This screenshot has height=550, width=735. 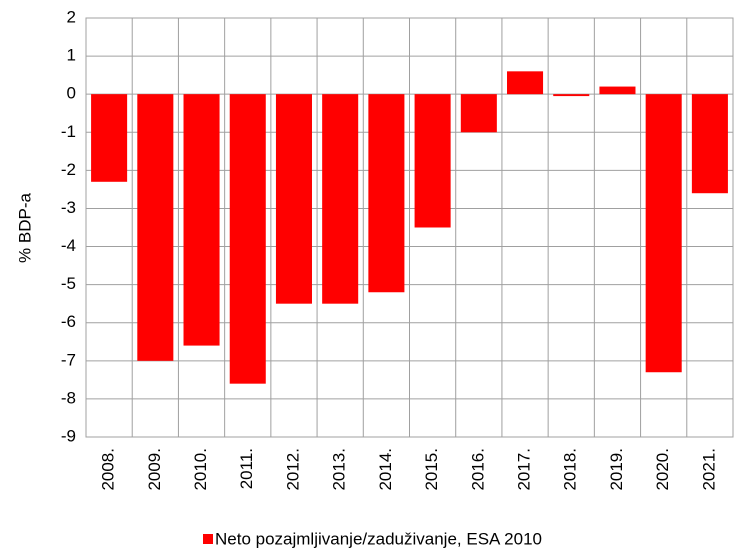 I want to click on x-tick-label: 2015., so click(x=431, y=469).